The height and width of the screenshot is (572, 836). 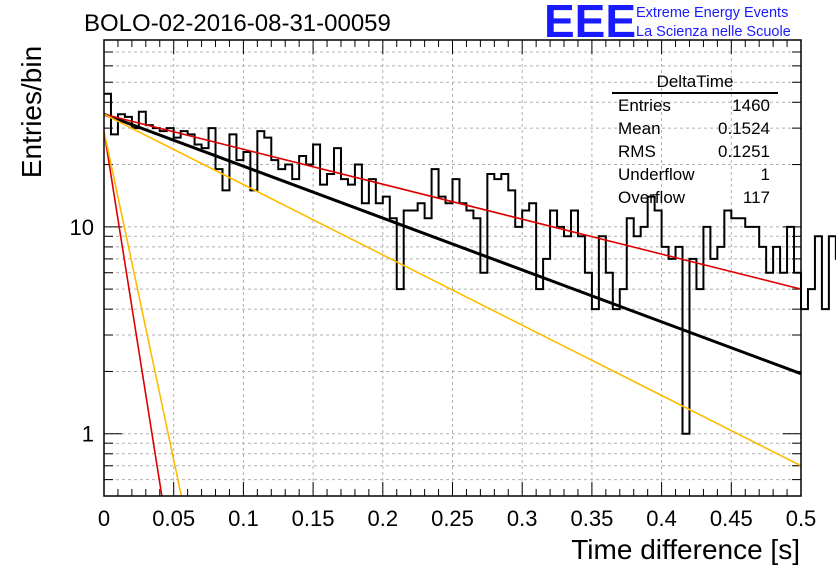 I want to click on stats-value: 0.1251, so click(x=744, y=151).